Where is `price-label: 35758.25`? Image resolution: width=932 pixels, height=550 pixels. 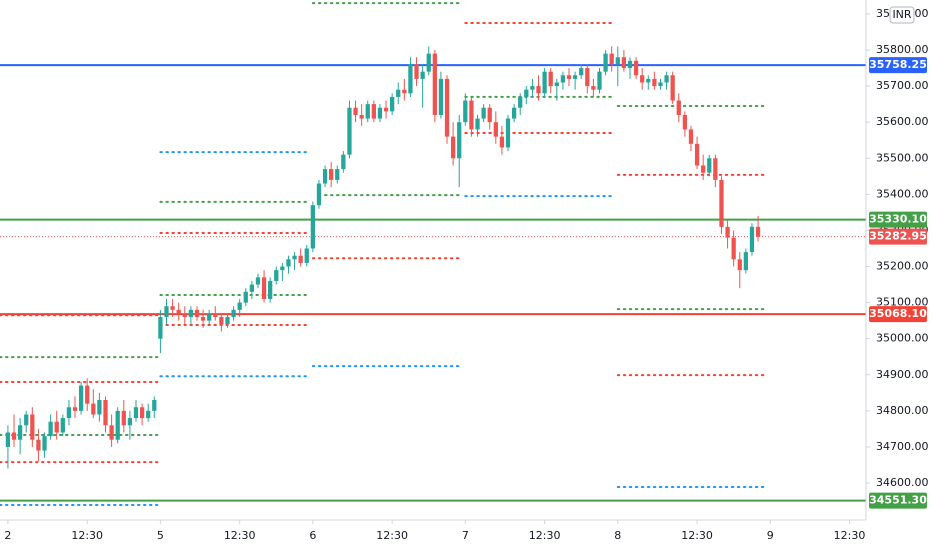
price-label: 35758.25 is located at coordinates (898, 64).